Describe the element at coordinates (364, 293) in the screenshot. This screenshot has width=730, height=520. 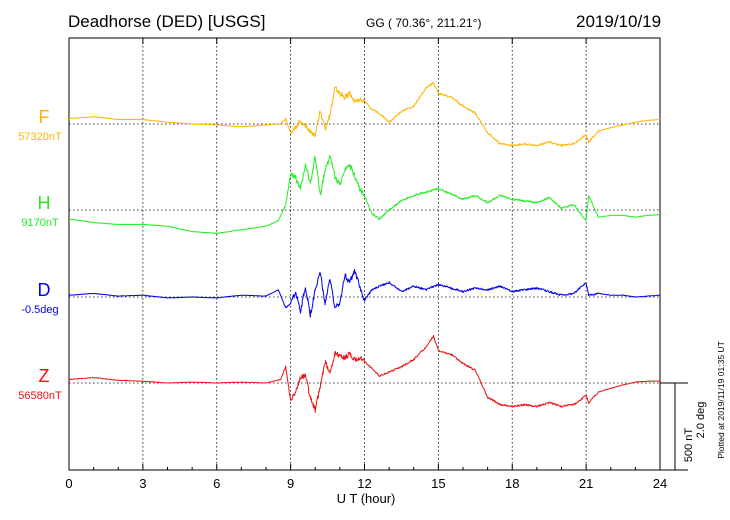
I see `series-line-d` at that location.